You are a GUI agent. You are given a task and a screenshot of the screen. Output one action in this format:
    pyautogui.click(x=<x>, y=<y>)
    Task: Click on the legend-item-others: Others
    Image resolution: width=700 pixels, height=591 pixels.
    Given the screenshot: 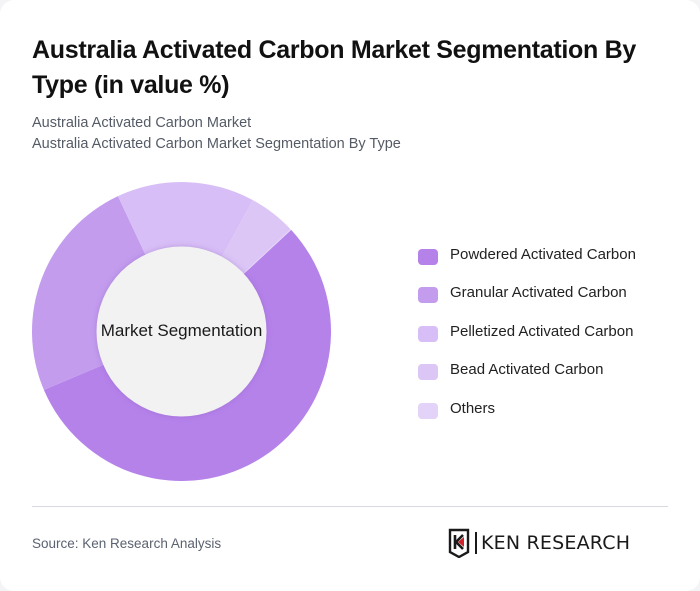 What is the action you would take?
    pyautogui.click(x=548, y=409)
    